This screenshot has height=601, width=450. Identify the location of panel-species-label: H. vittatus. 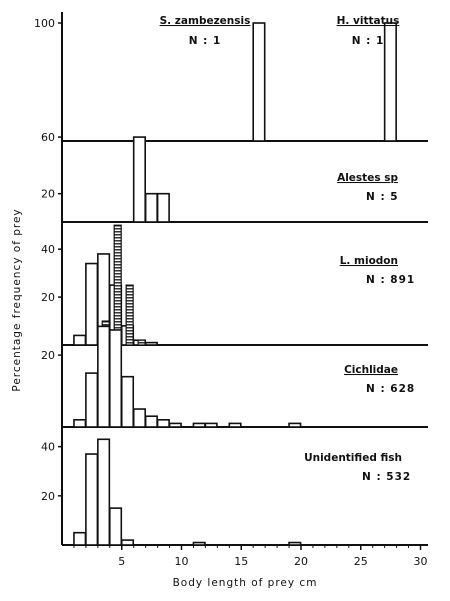
(368, 21).